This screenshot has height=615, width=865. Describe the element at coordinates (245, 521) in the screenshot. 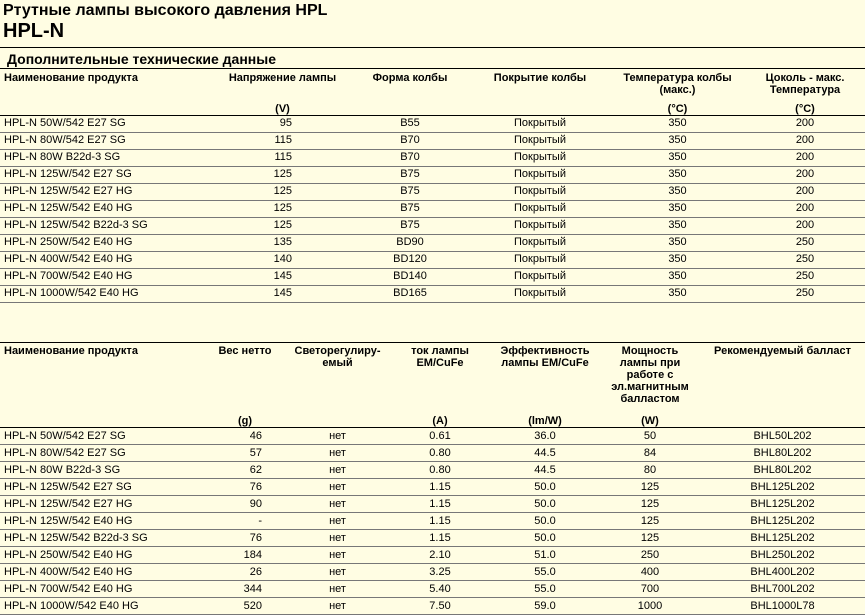

I see `table-cell: -` at that location.